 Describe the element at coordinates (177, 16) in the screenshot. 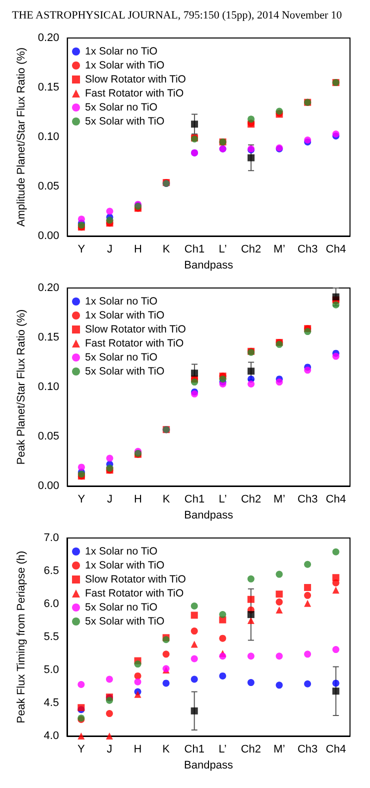

I see `text: THE ASTROPHYSICAL JOURNAL, 795:150 (15pp), 2014 November 10` at that location.